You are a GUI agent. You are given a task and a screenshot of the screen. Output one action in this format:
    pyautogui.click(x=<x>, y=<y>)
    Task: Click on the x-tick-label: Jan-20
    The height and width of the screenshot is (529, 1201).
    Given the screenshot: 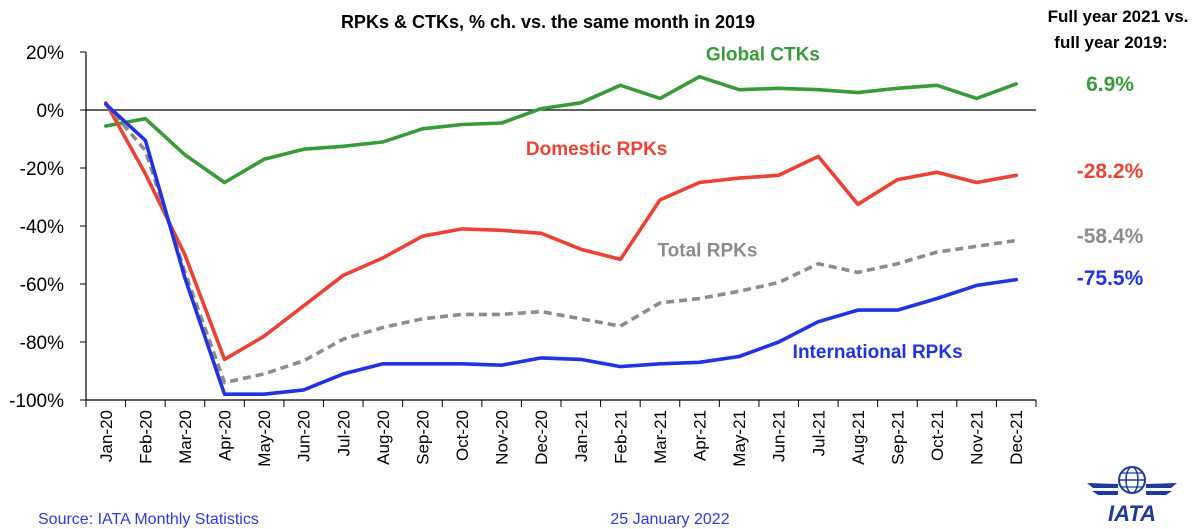 What is the action you would take?
    pyautogui.click(x=106, y=436)
    